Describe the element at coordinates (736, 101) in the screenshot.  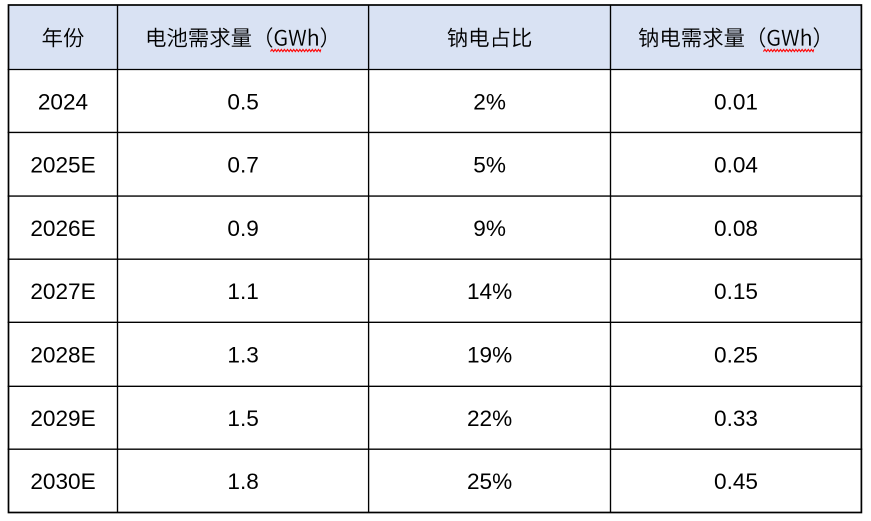
I see `svg-text: 0.01` at that location.